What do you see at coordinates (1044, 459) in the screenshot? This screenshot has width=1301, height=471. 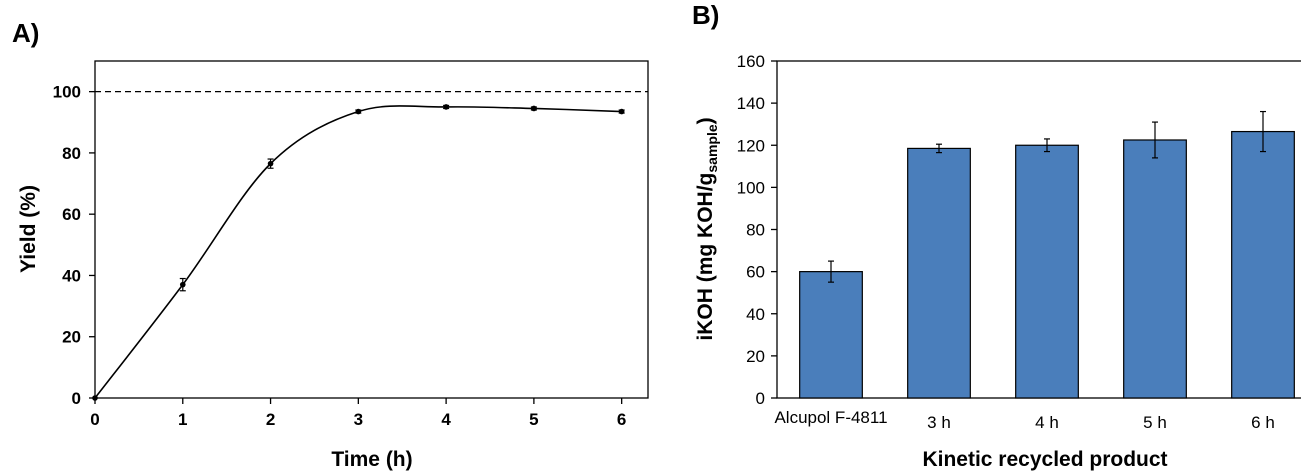 I see `x-axis-title: Kinetic recycled product` at bounding box center [1044, 459].